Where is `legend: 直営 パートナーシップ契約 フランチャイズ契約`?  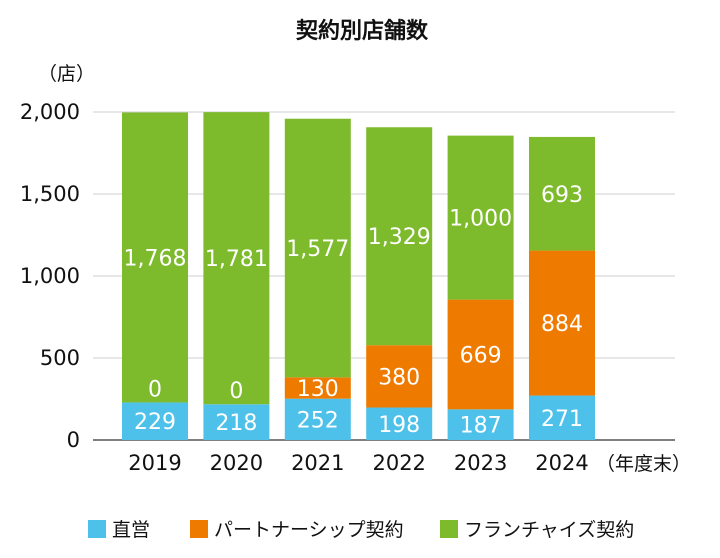 legend: 直営 パートナーシップ契約 フランチャイズ契約 is located at coordinates (361, 530).